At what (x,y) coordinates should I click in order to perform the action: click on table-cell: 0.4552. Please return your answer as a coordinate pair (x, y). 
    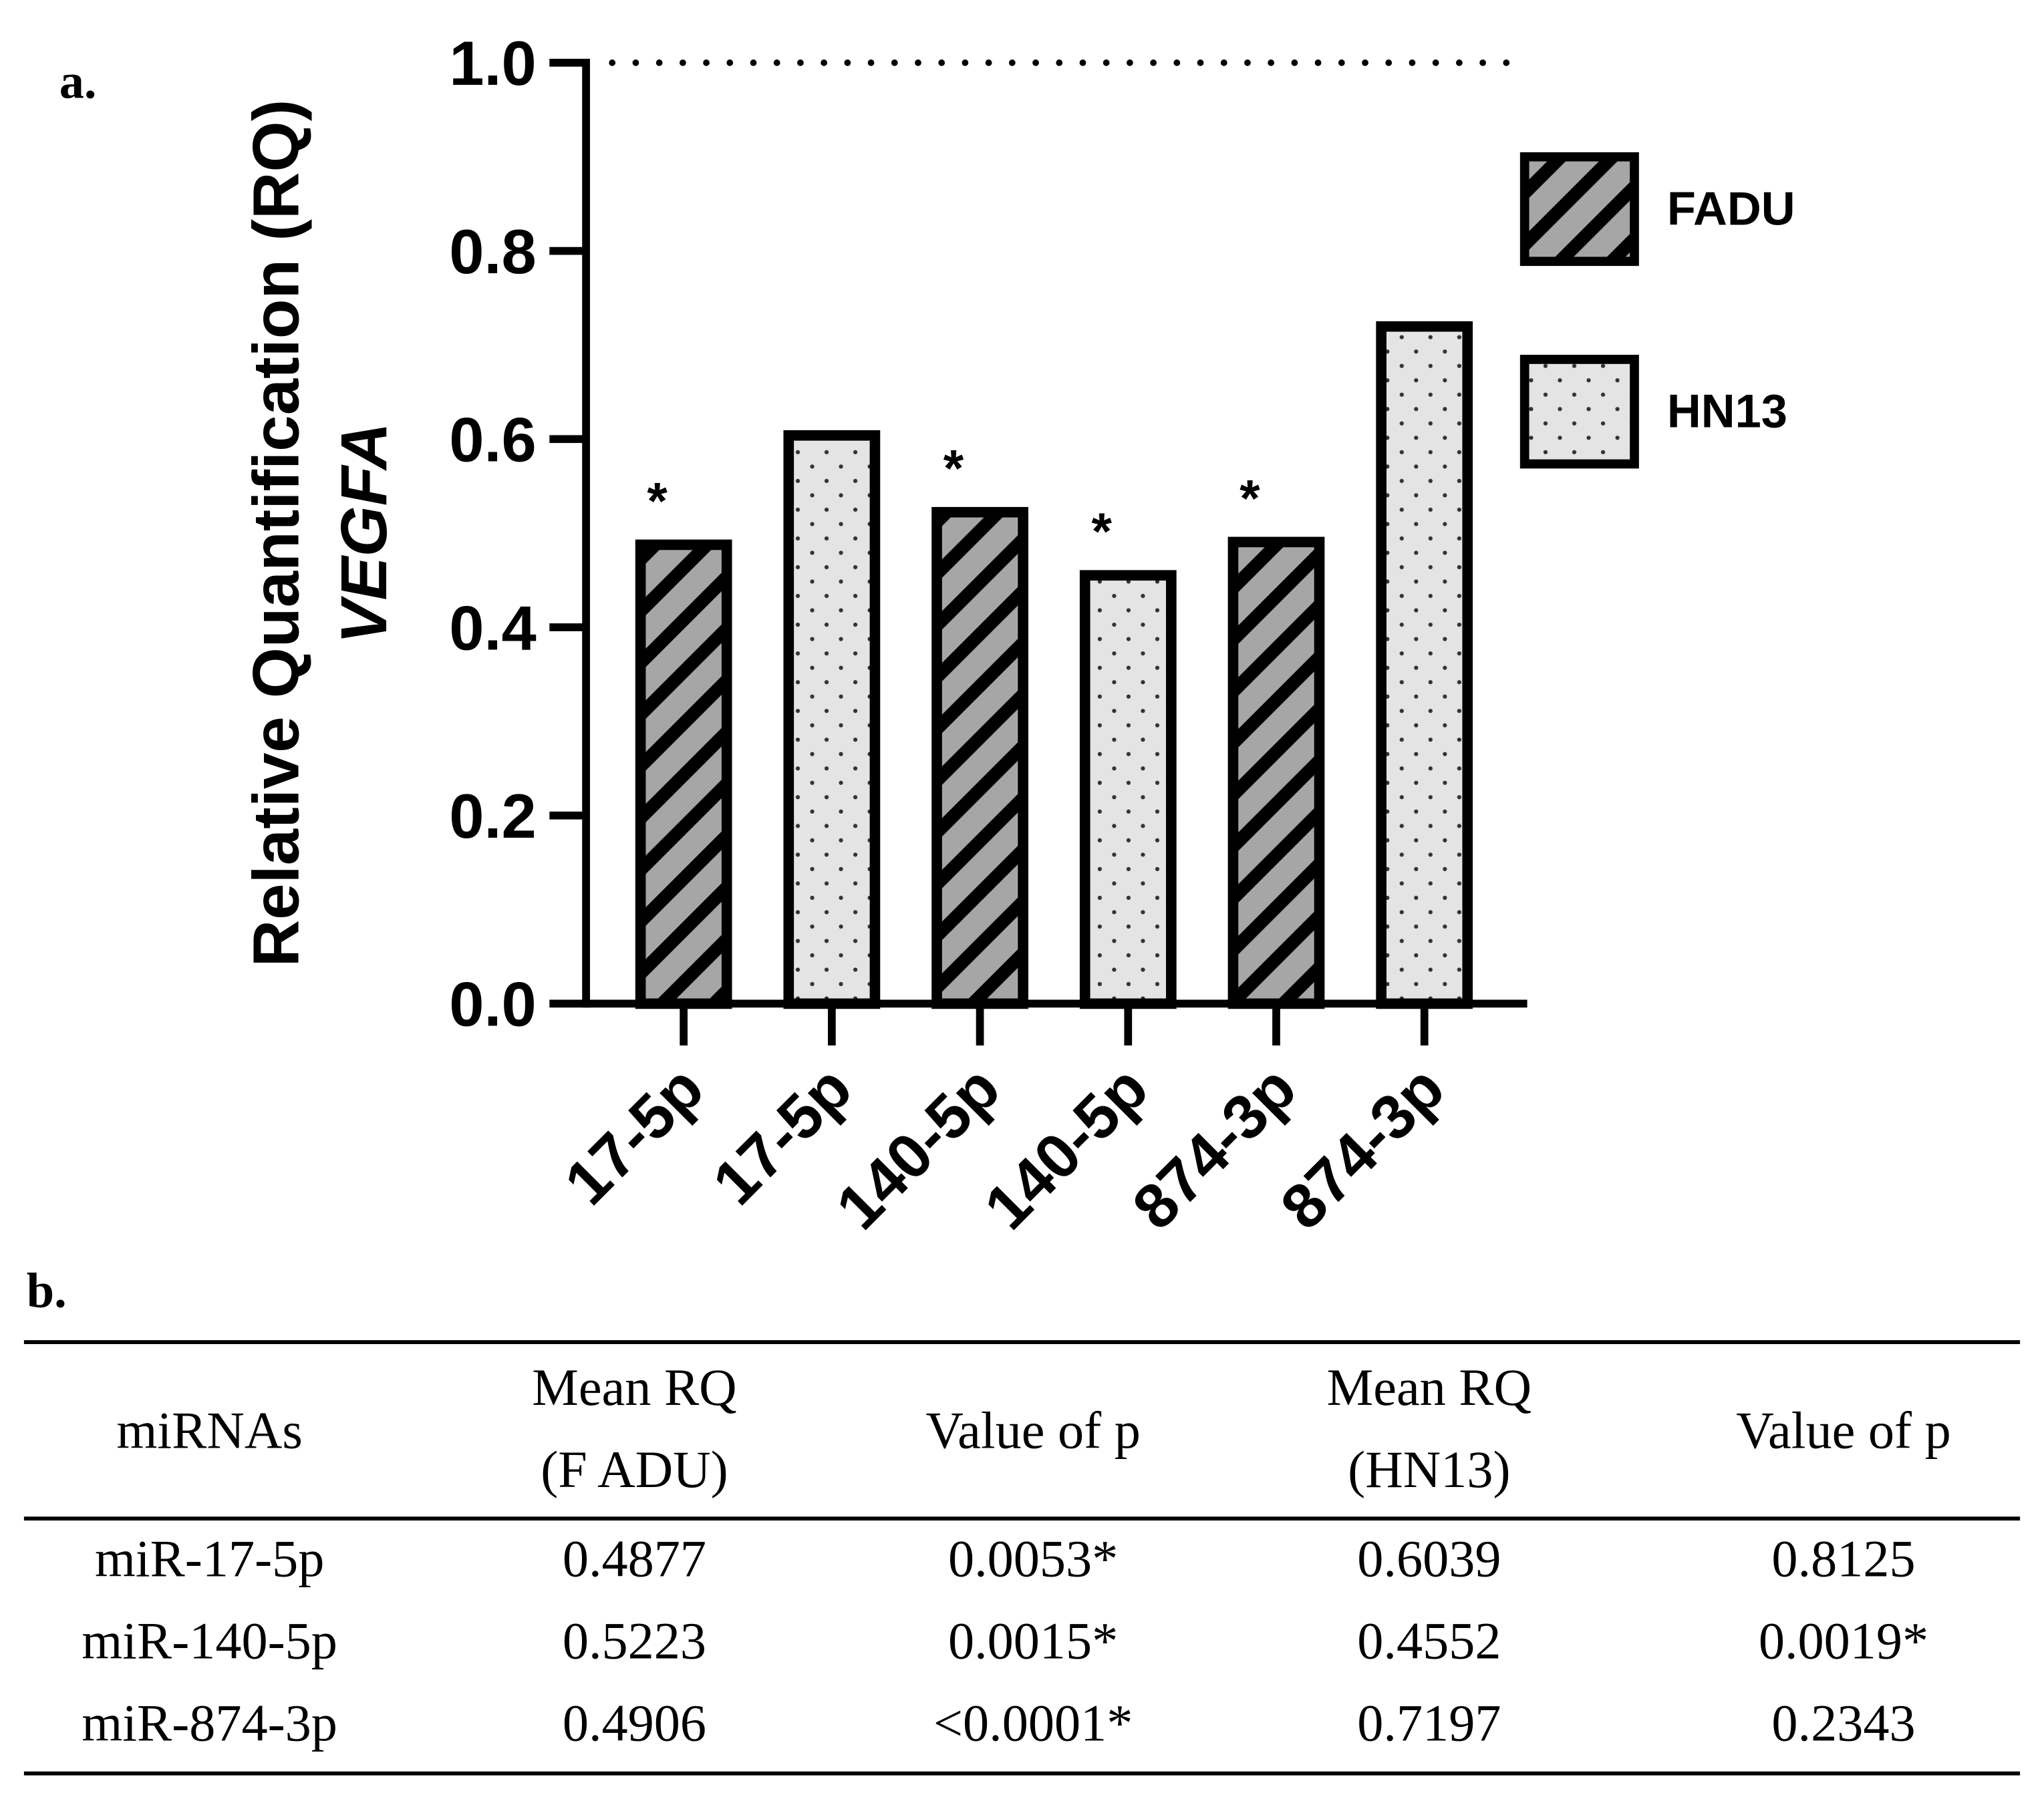
    Looking at the image, I should click on (1429, 1641).